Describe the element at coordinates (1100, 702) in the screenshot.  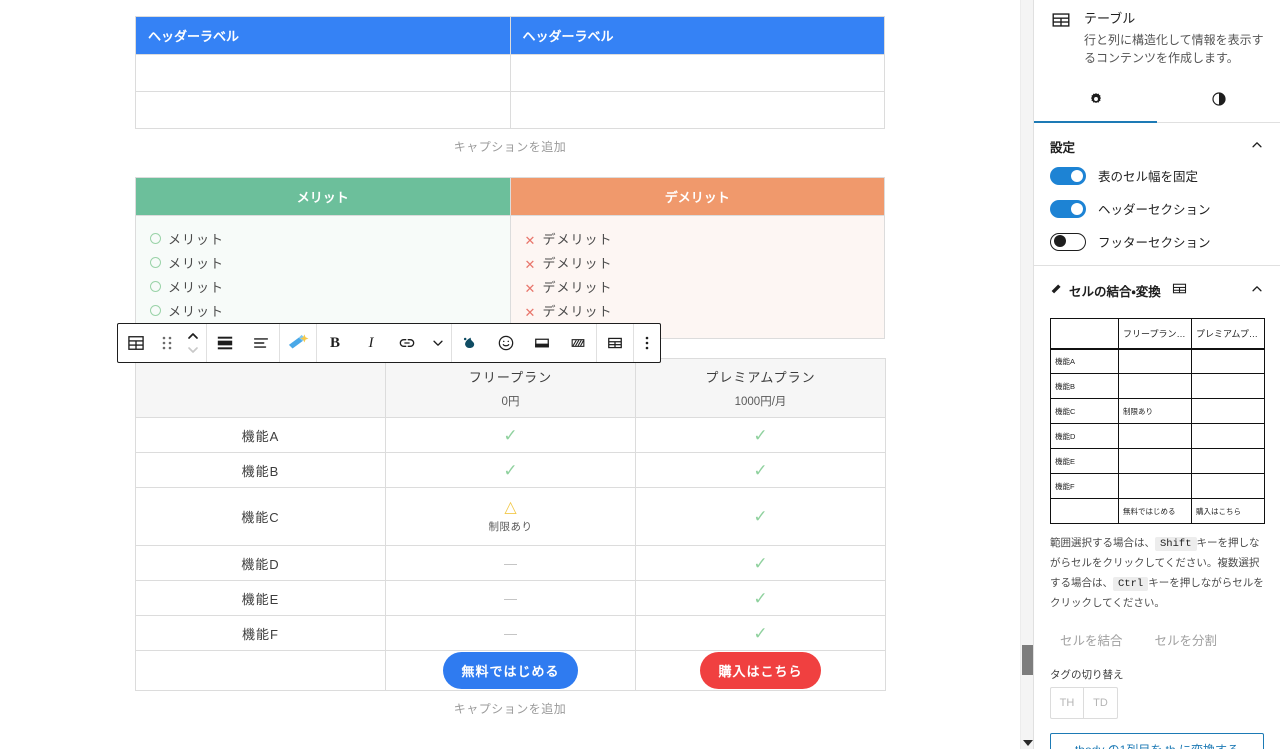
I see `tag-td-button: TD` at that location.